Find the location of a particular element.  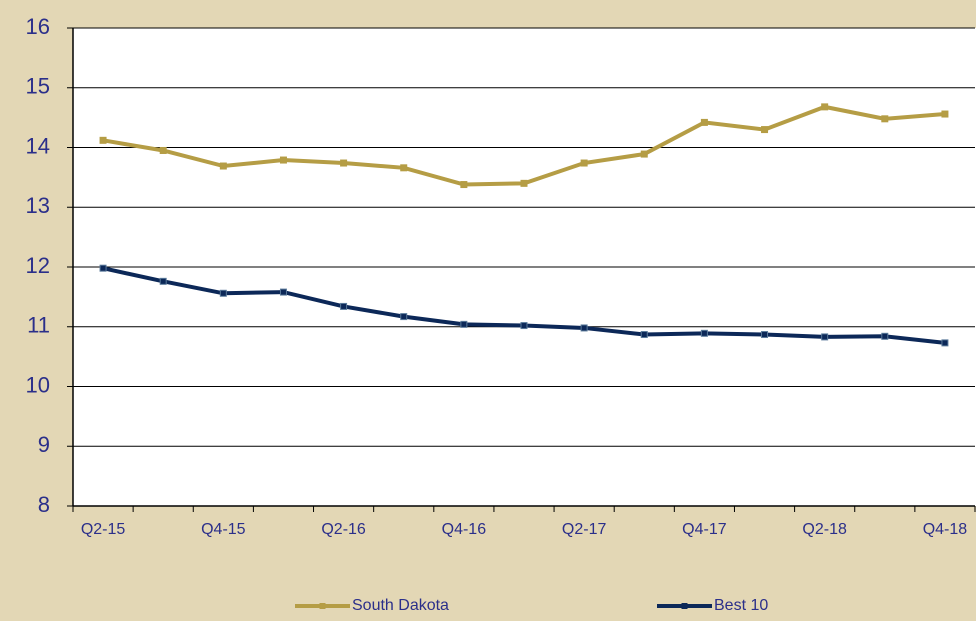

x-tick-label: Q2-17 is located at coordinates (584, 529).